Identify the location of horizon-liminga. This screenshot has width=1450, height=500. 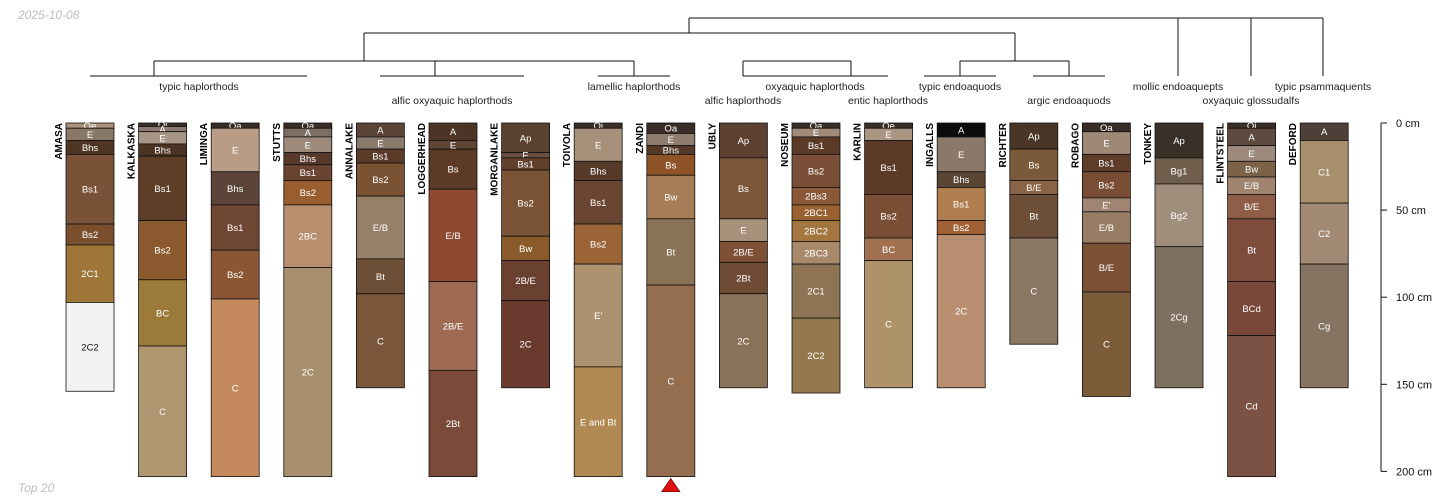
(235, 388).